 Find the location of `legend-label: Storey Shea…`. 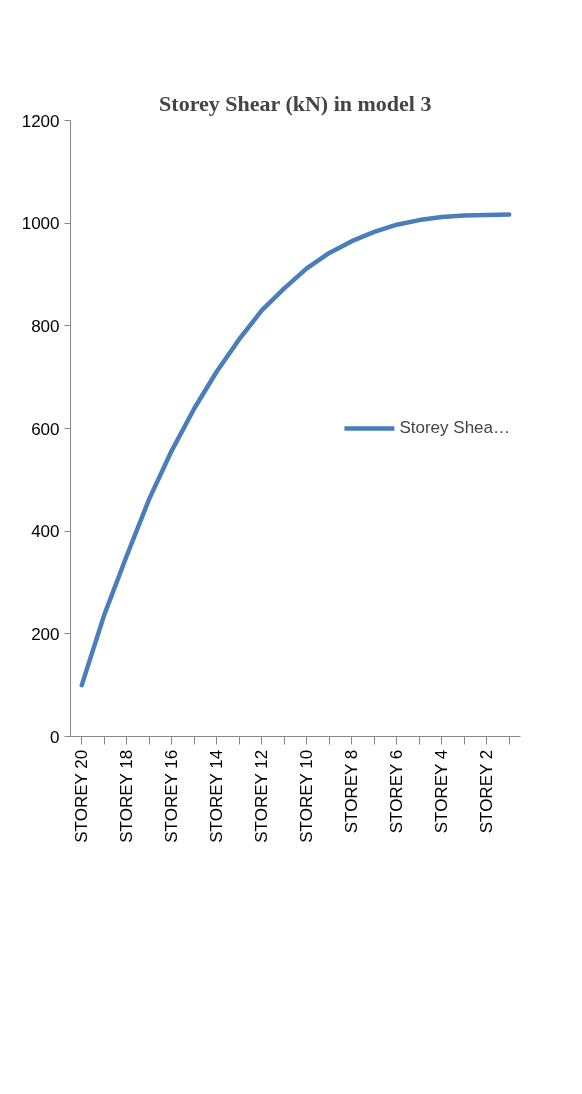

legend-label: Storey Shea… is located at coordinates (454, 428).